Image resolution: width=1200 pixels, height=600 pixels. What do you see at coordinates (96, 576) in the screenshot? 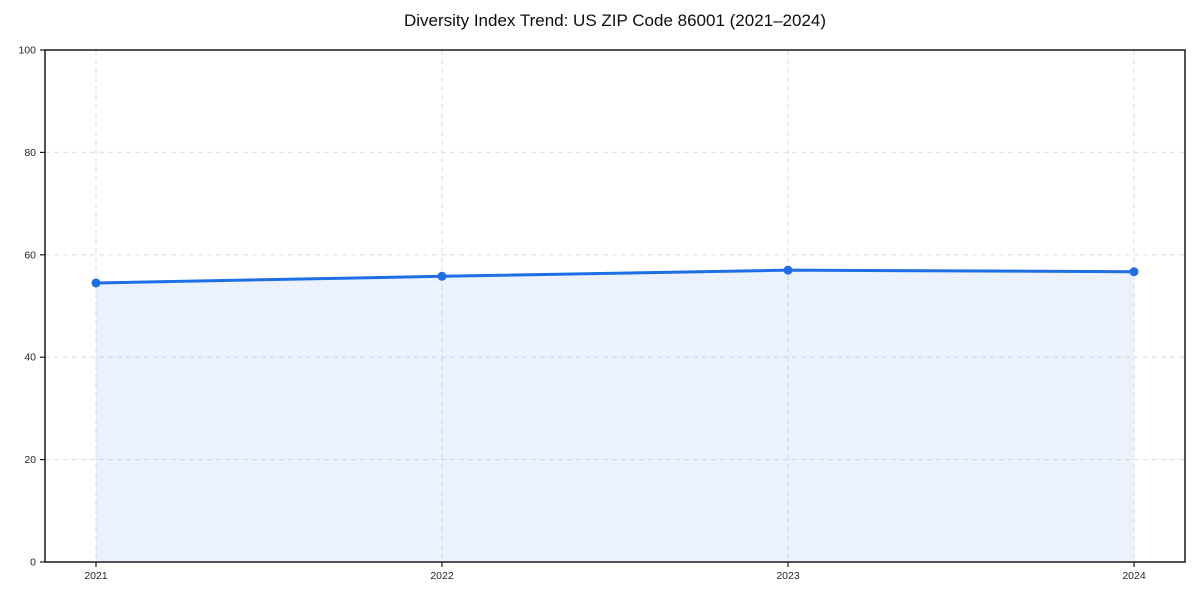
I see `x-tick-label: 2021` at bounding box center [96, 576].